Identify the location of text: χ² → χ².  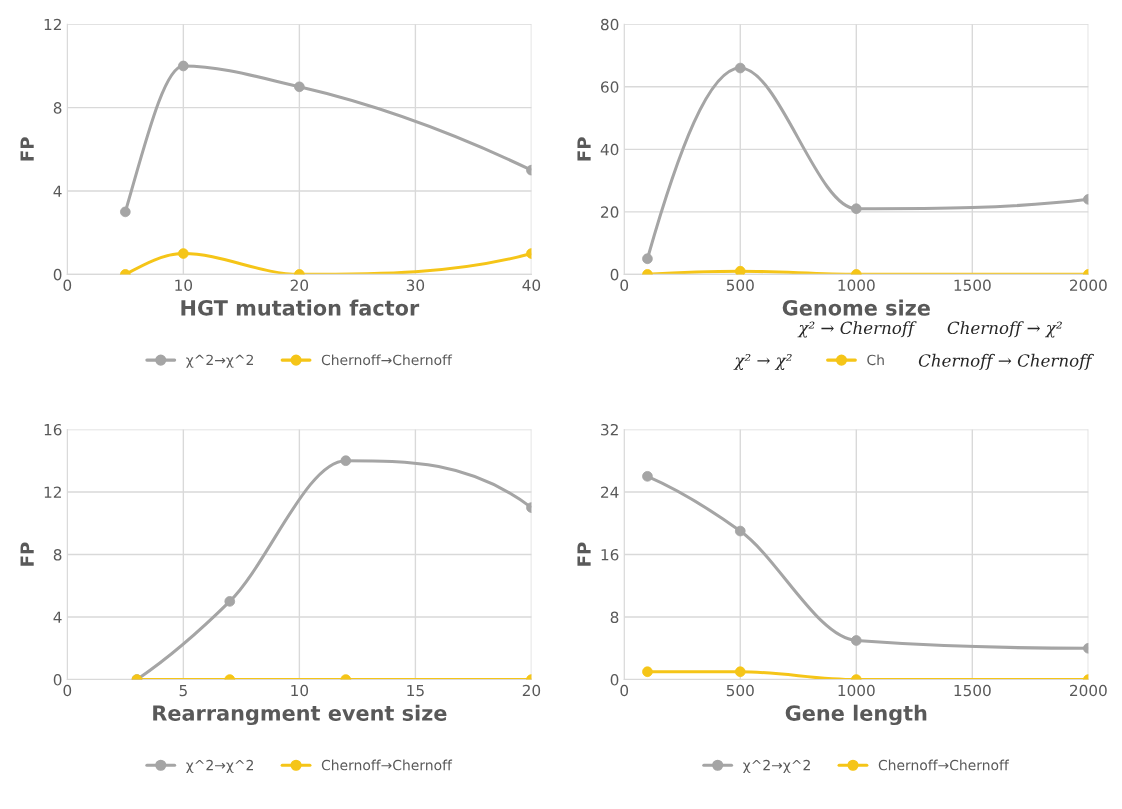
(762, 361).